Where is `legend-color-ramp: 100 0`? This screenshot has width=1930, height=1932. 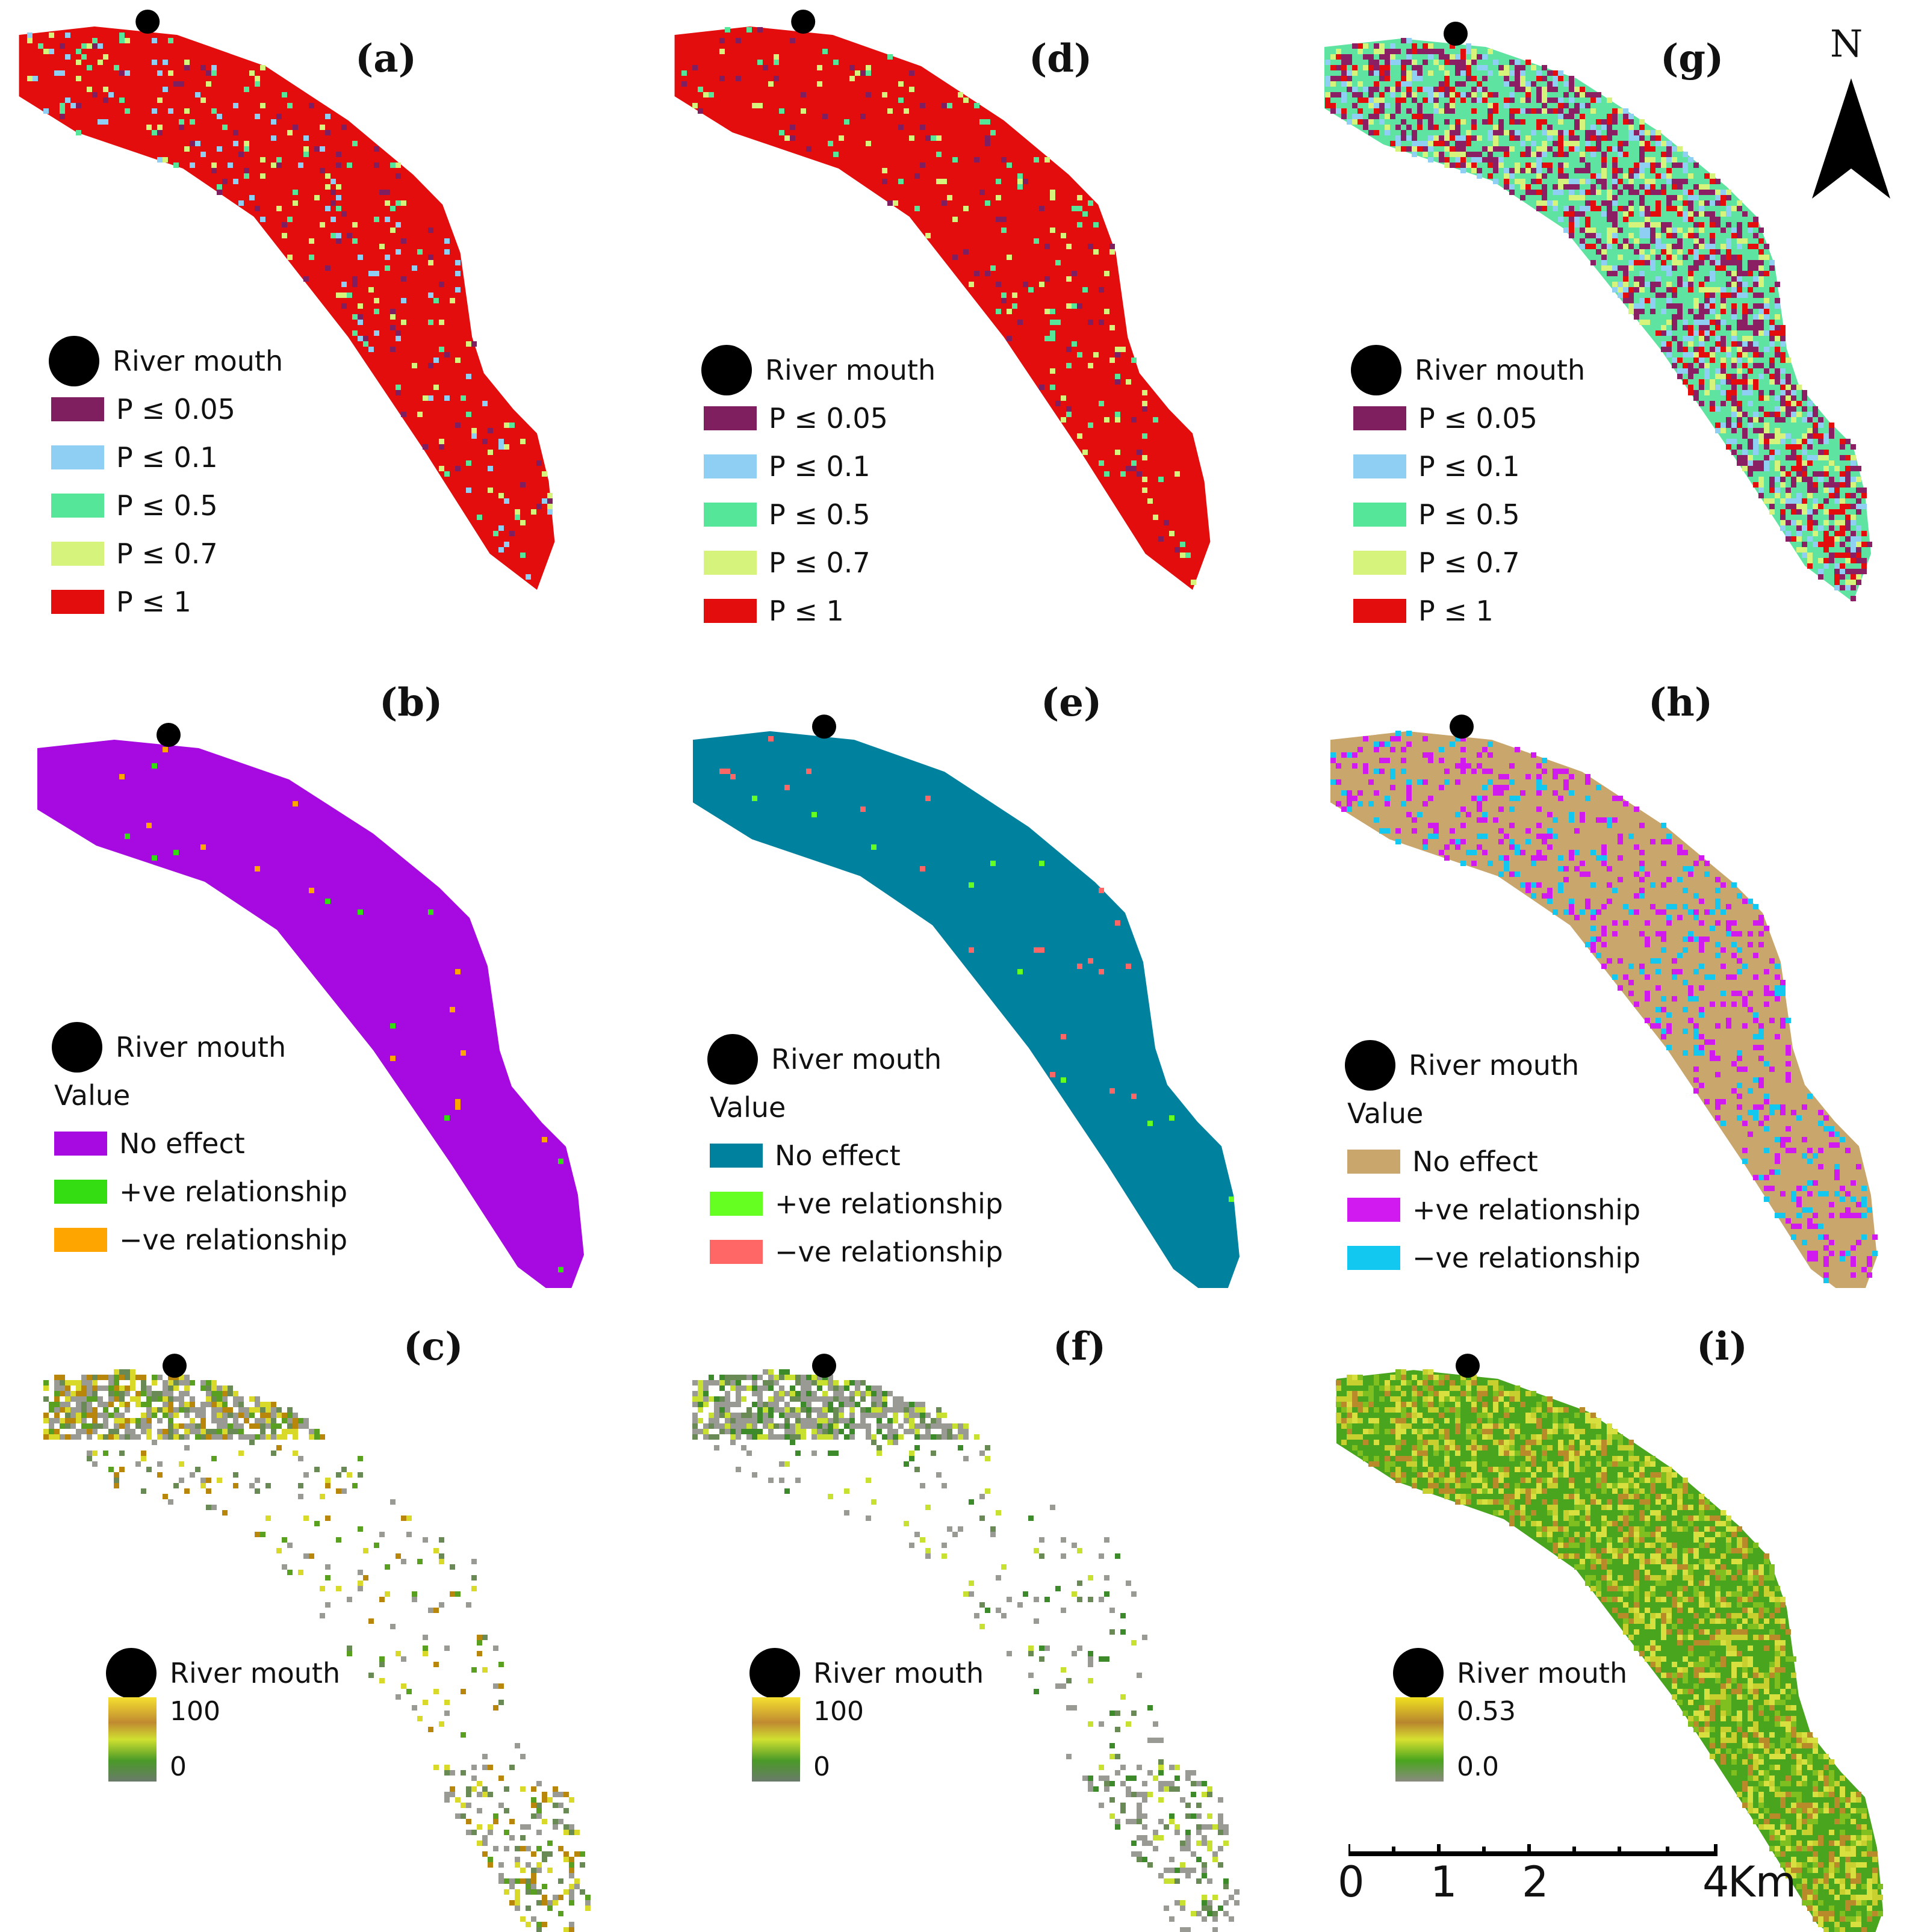
legend-color-ramp: 100 0 is located at coordinates (224, 1739).